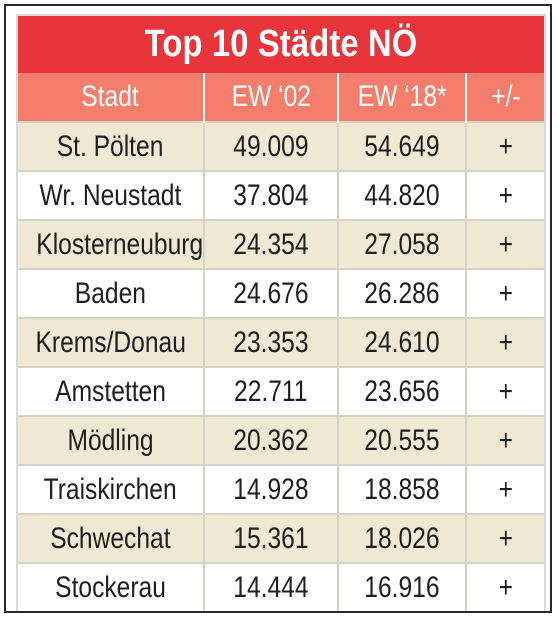 The height and width of the screenshot is (619, 558). What do you see at coordinates (111, 586) in the screenshot?
I see `city-cell: Stockerau` at bounding box center [111, 586].